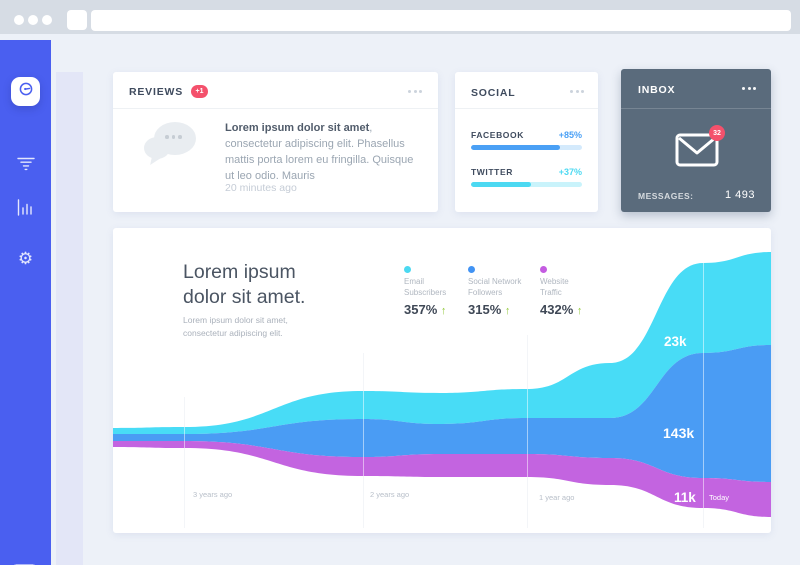 This screenshot has width=800, height=565. I want to click on reviews-menu-button, so click(415, 91).